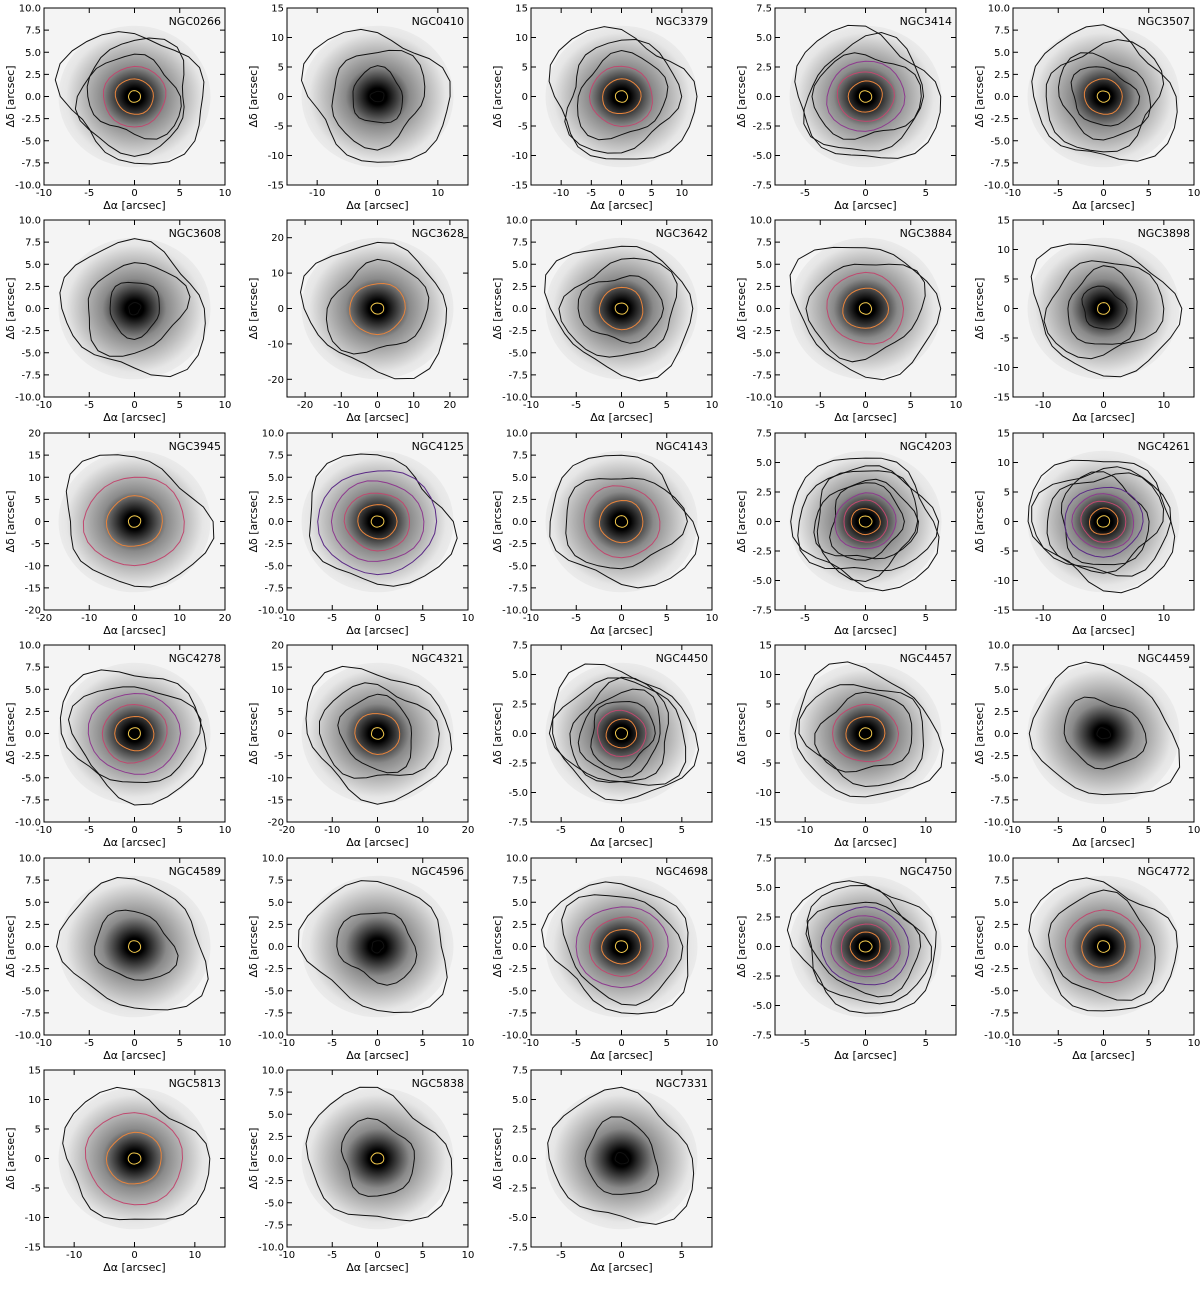  What do you see at coordinates (276, 823) in the screenshot?
I see `y-tick-label: -20` at bounding box center [276, 823].